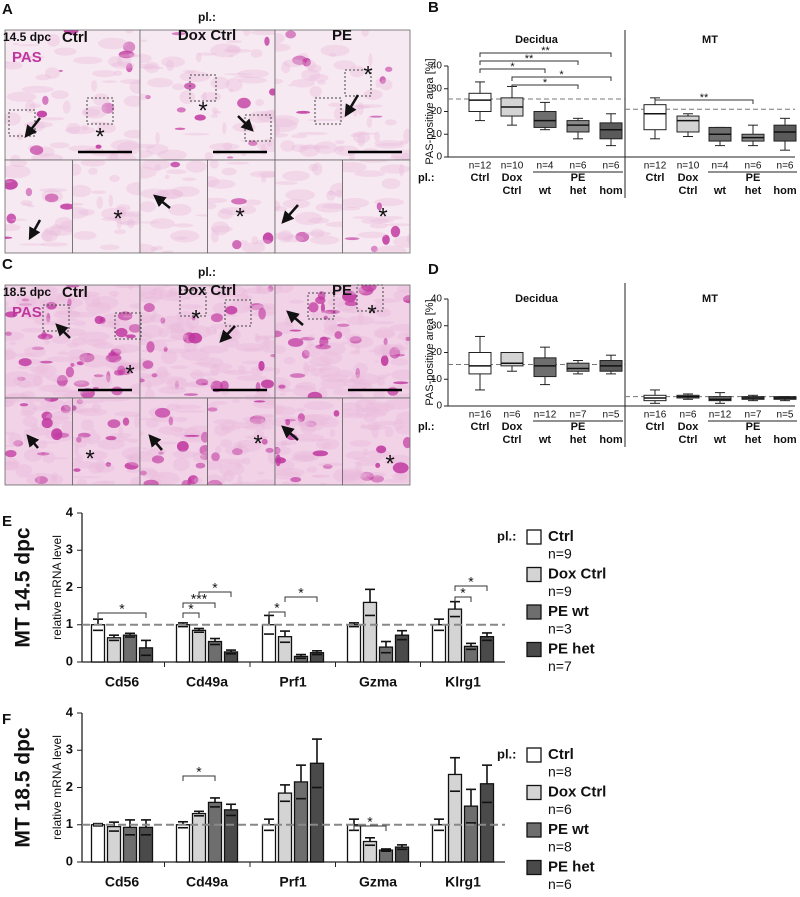 This screenshot has height=897, width=800. What do you see at coordinates (433, 269) in the screenshot?
I see `panel-label: D` at bounding box center [433, 269].